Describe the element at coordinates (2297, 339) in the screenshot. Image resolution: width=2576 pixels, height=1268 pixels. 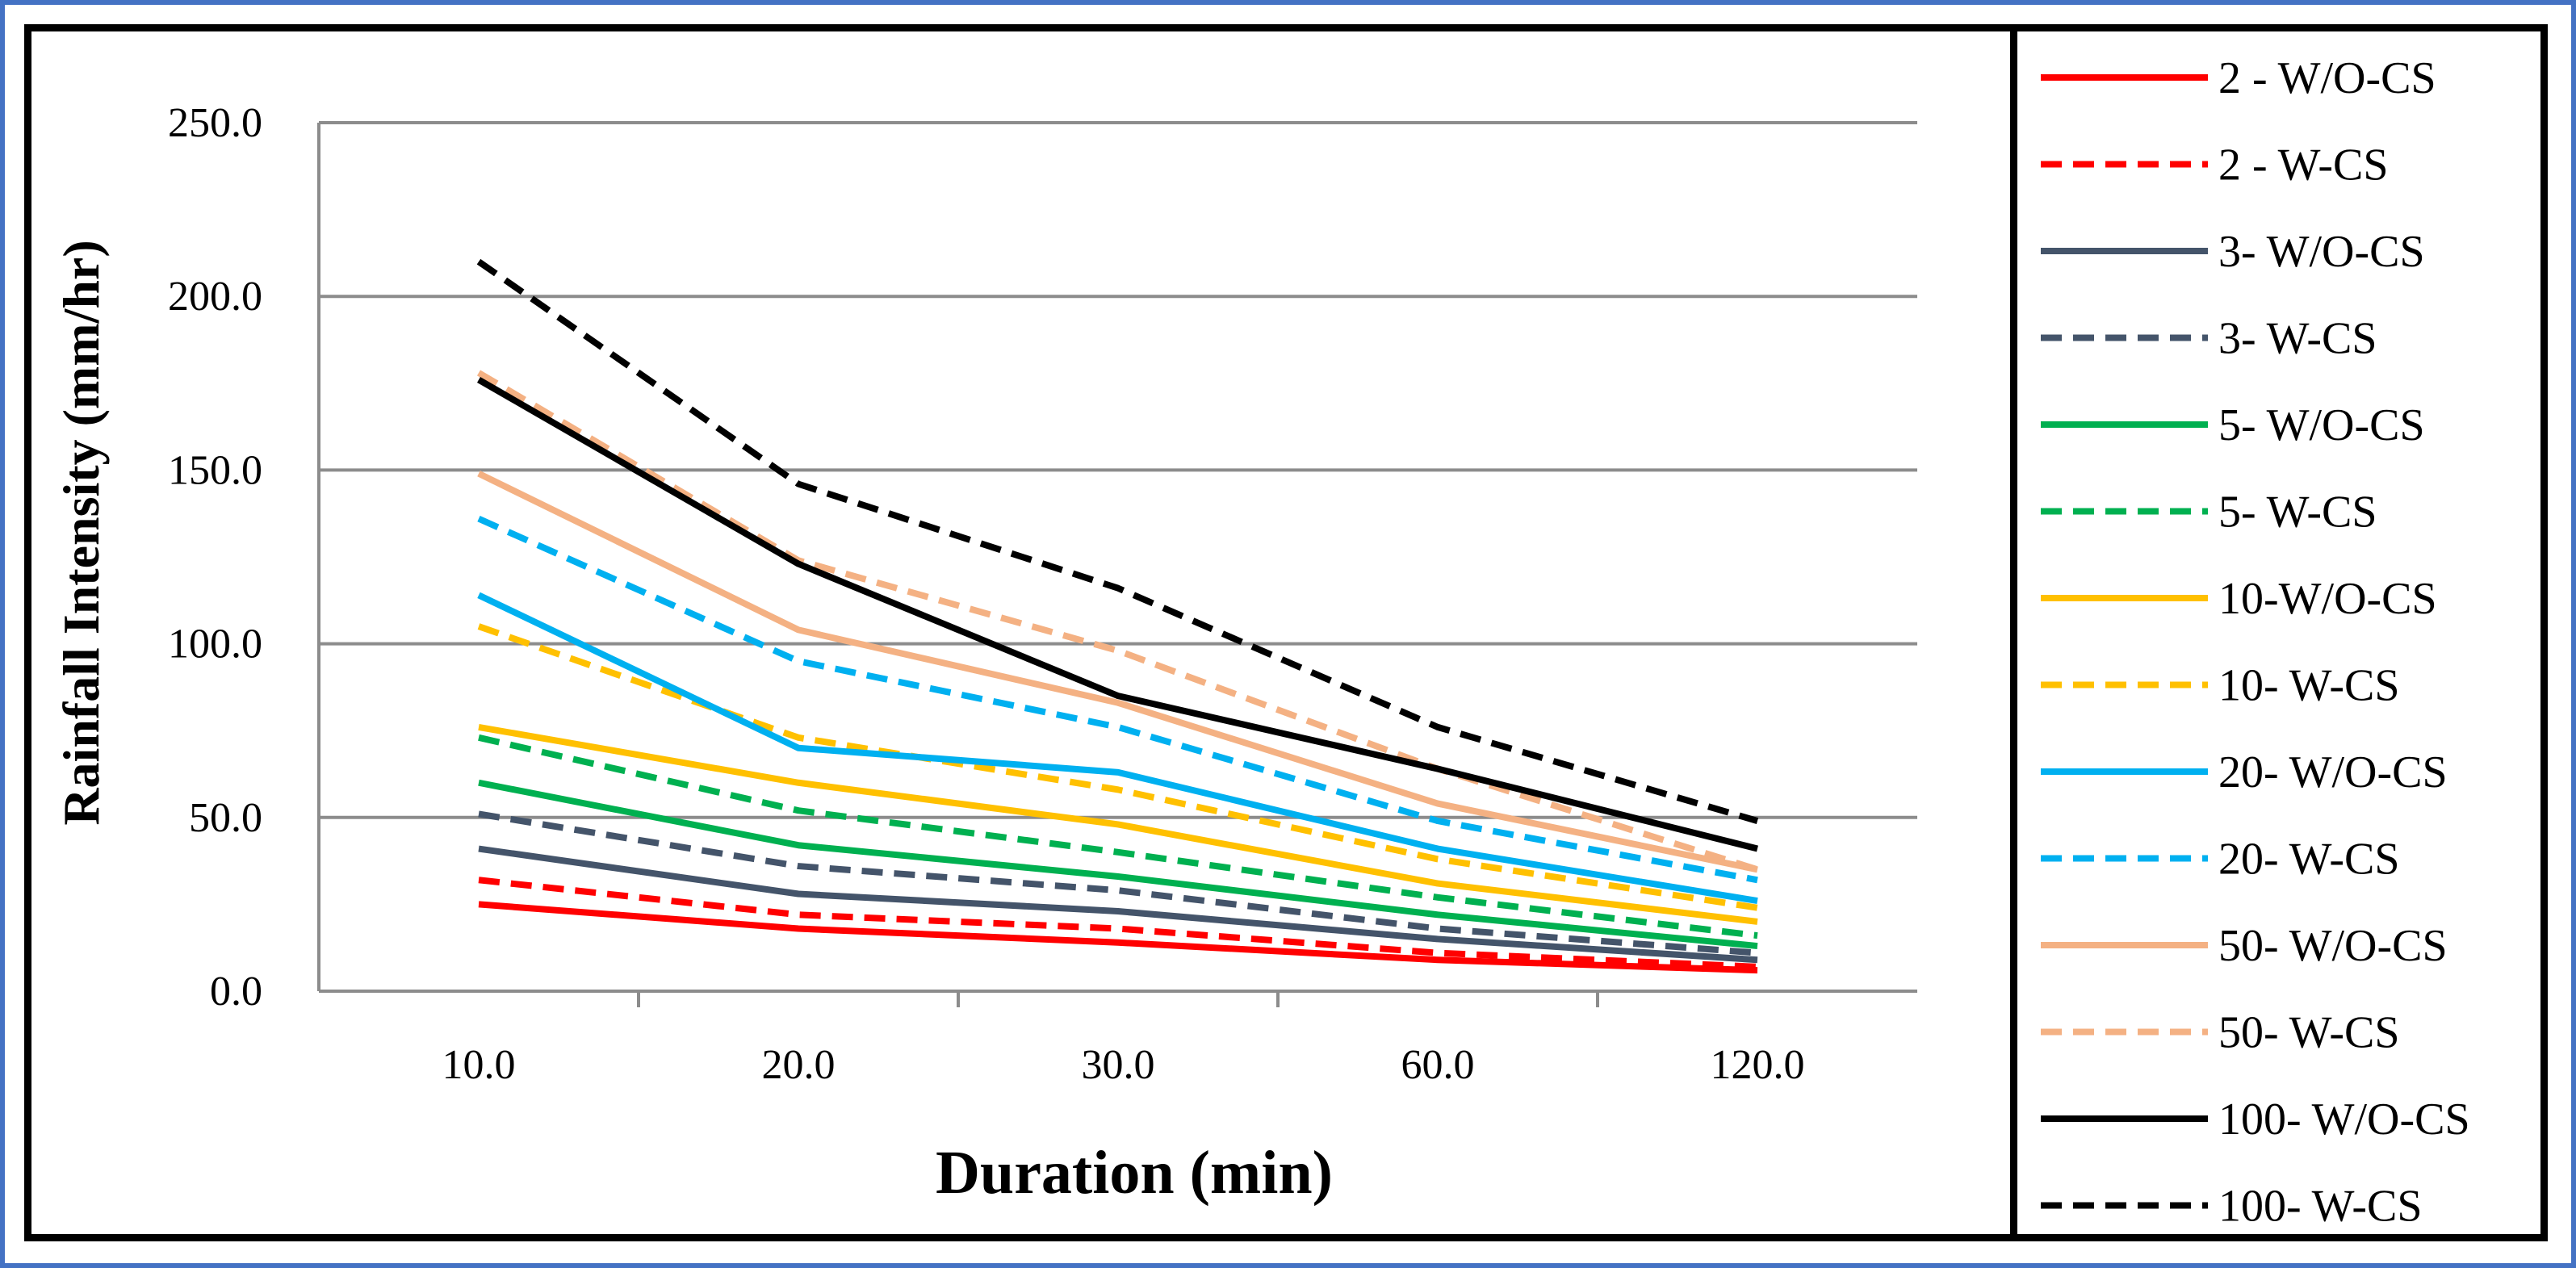
I see `legend-label: 3- W-CS` at that location.